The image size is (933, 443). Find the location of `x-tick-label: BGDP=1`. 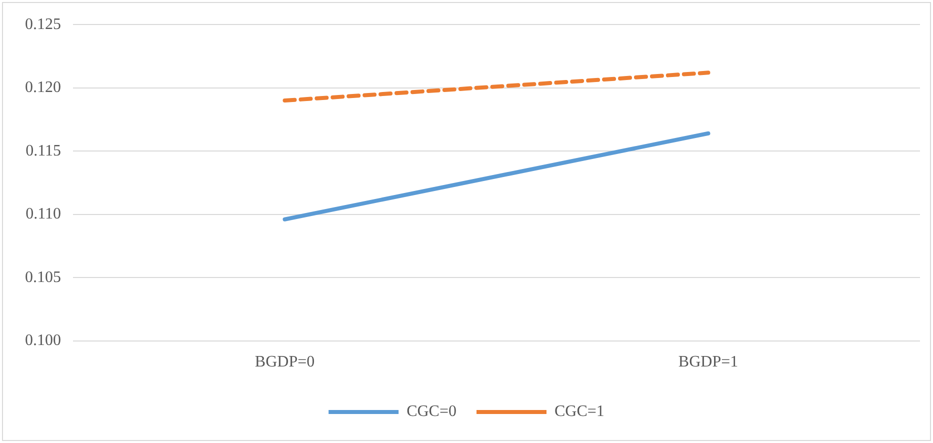

x-tick-label: BGDP=1 is located at coordinates (708, 362).